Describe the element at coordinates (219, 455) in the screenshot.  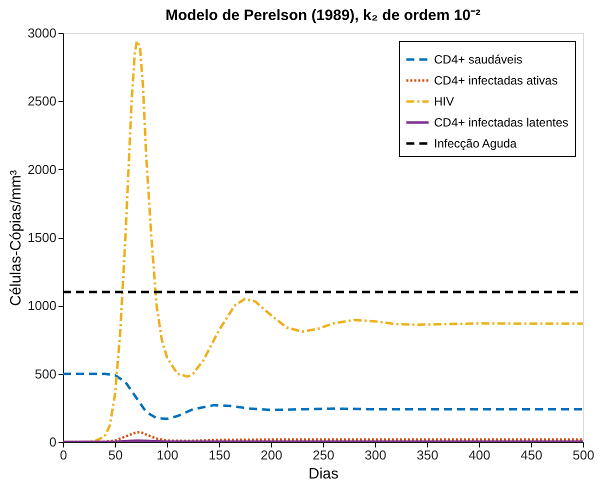
I see `x-tick-label: 150` at that location.